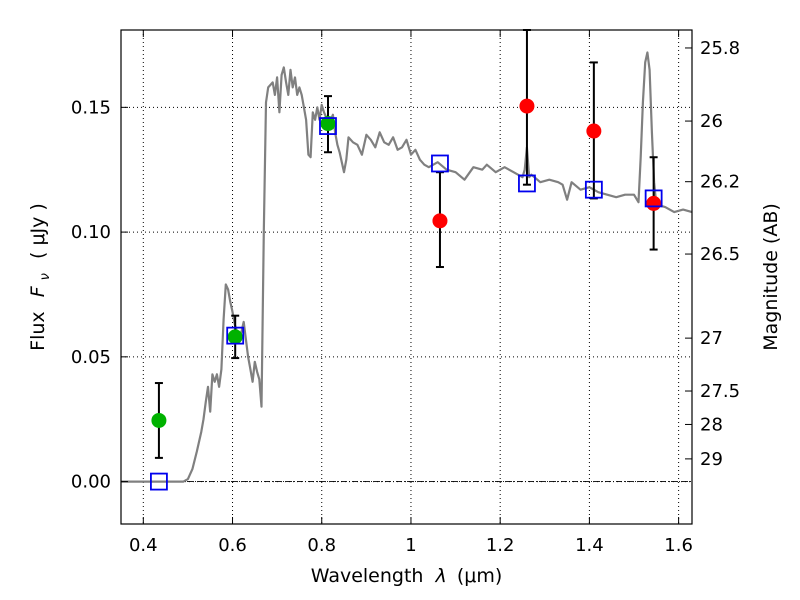 This screenshot has height=600, width=800. What do you see at coordinates (441, 576) in the screenshot?
I see `x-axis-label-symbol: λ` at bounding box center [441, 576].